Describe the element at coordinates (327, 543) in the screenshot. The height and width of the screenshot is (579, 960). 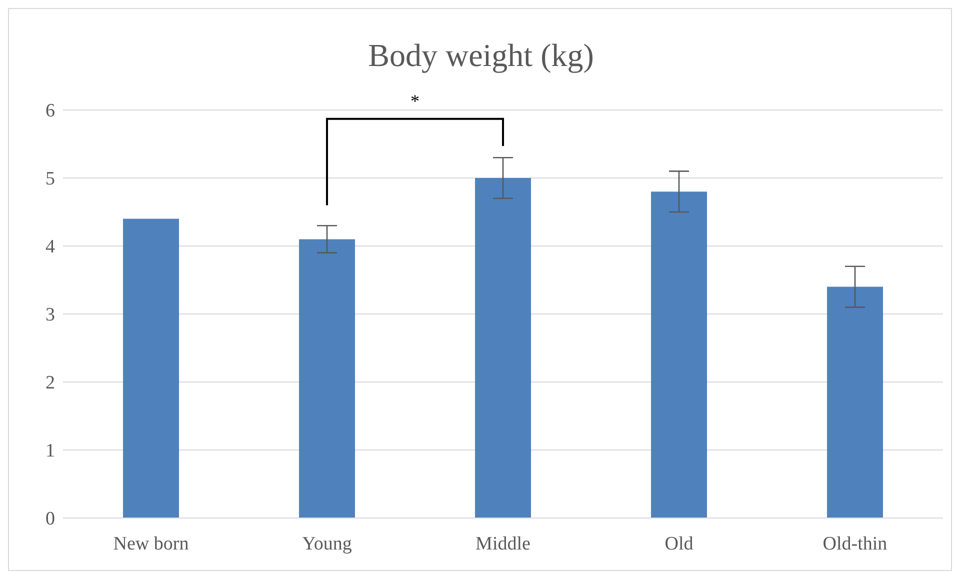
I see `x-tick-label: Young` at that location.